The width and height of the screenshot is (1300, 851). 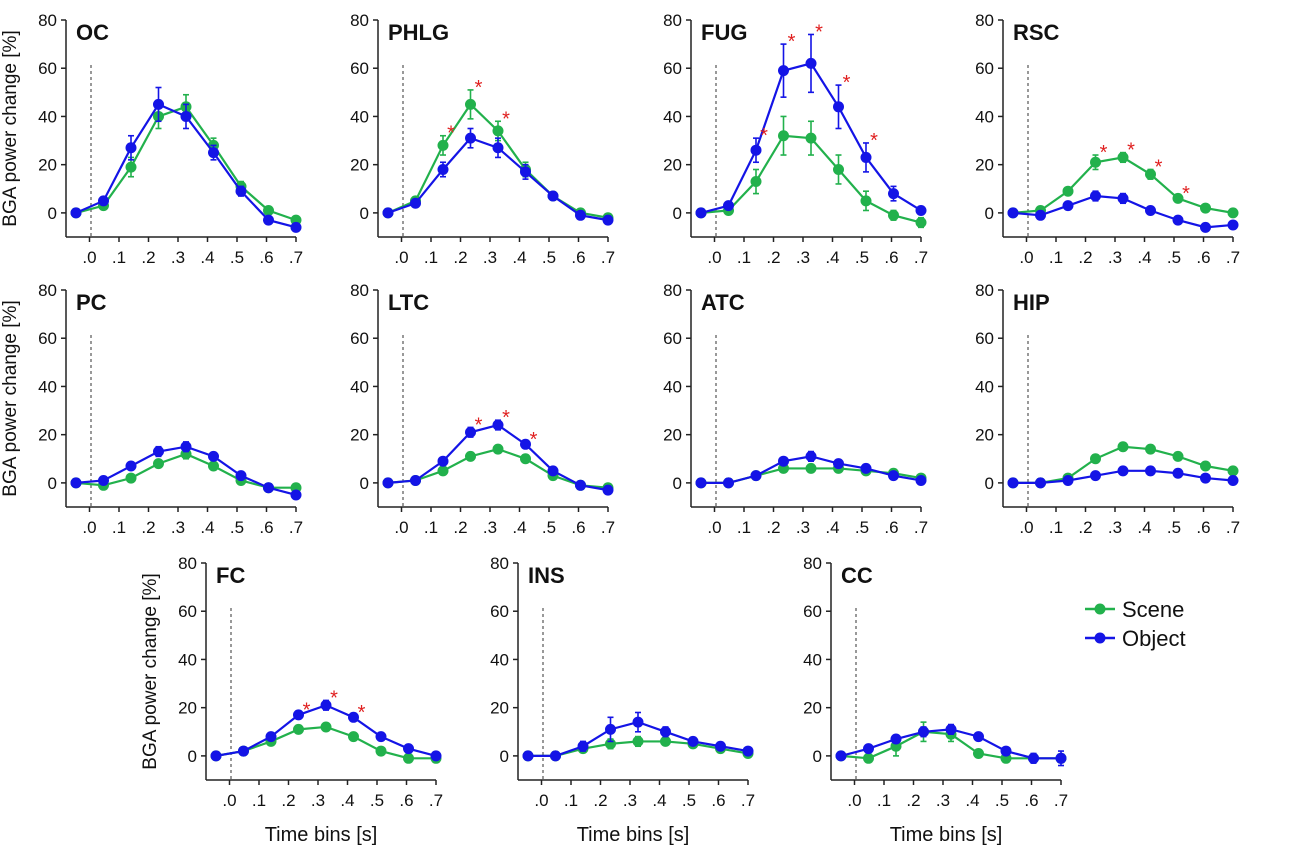 What do you see at coordinates (418, 32) in the screenshot?
I see `panel-title: PHLG` at bounding box center [418, 32].